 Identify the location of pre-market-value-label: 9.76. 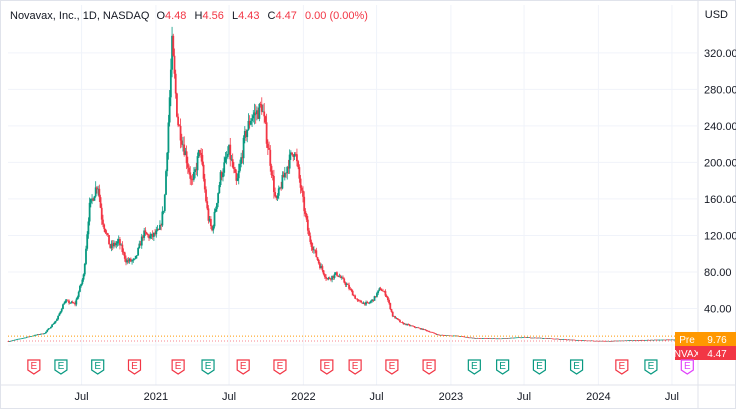
(717, 340).